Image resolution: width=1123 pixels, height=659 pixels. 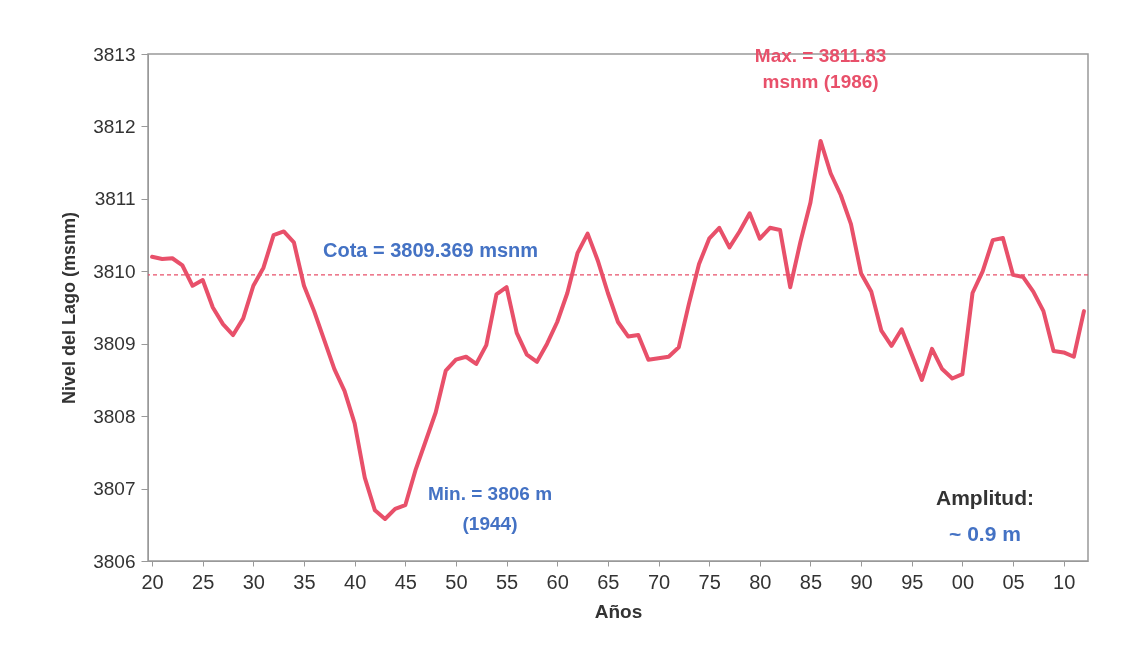 I want to click on x-tick-label: 45, so click(x=405, y=581).